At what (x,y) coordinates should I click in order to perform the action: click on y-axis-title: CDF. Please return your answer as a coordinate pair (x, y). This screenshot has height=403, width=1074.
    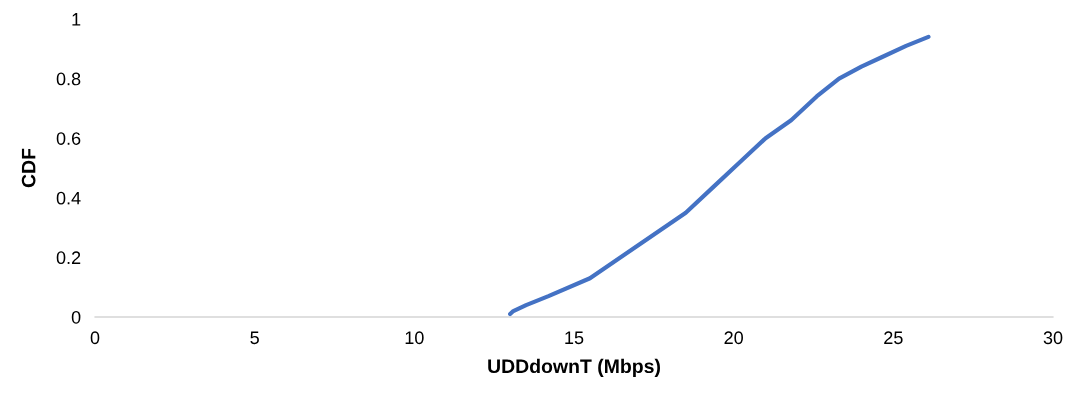
    Looking at the image, I should click on (28, 168).